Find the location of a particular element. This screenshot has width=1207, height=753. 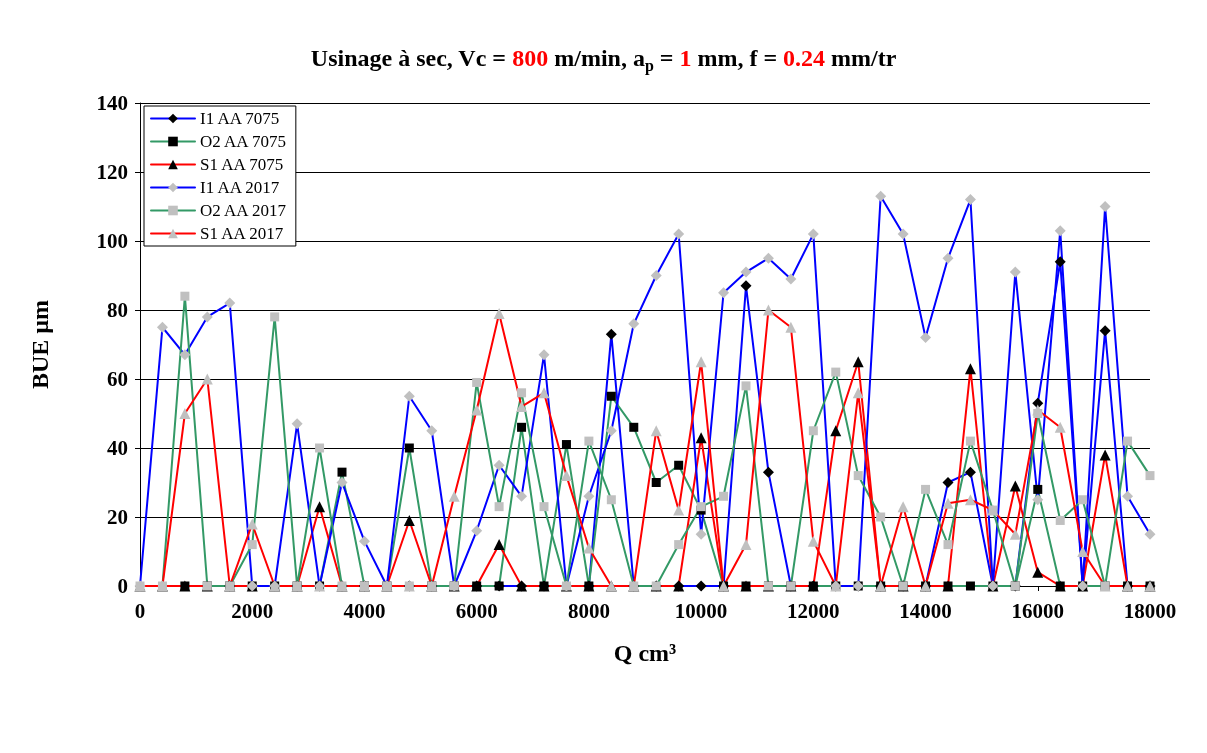

y-tick-label: 60 is located at coordinates (117, 379).